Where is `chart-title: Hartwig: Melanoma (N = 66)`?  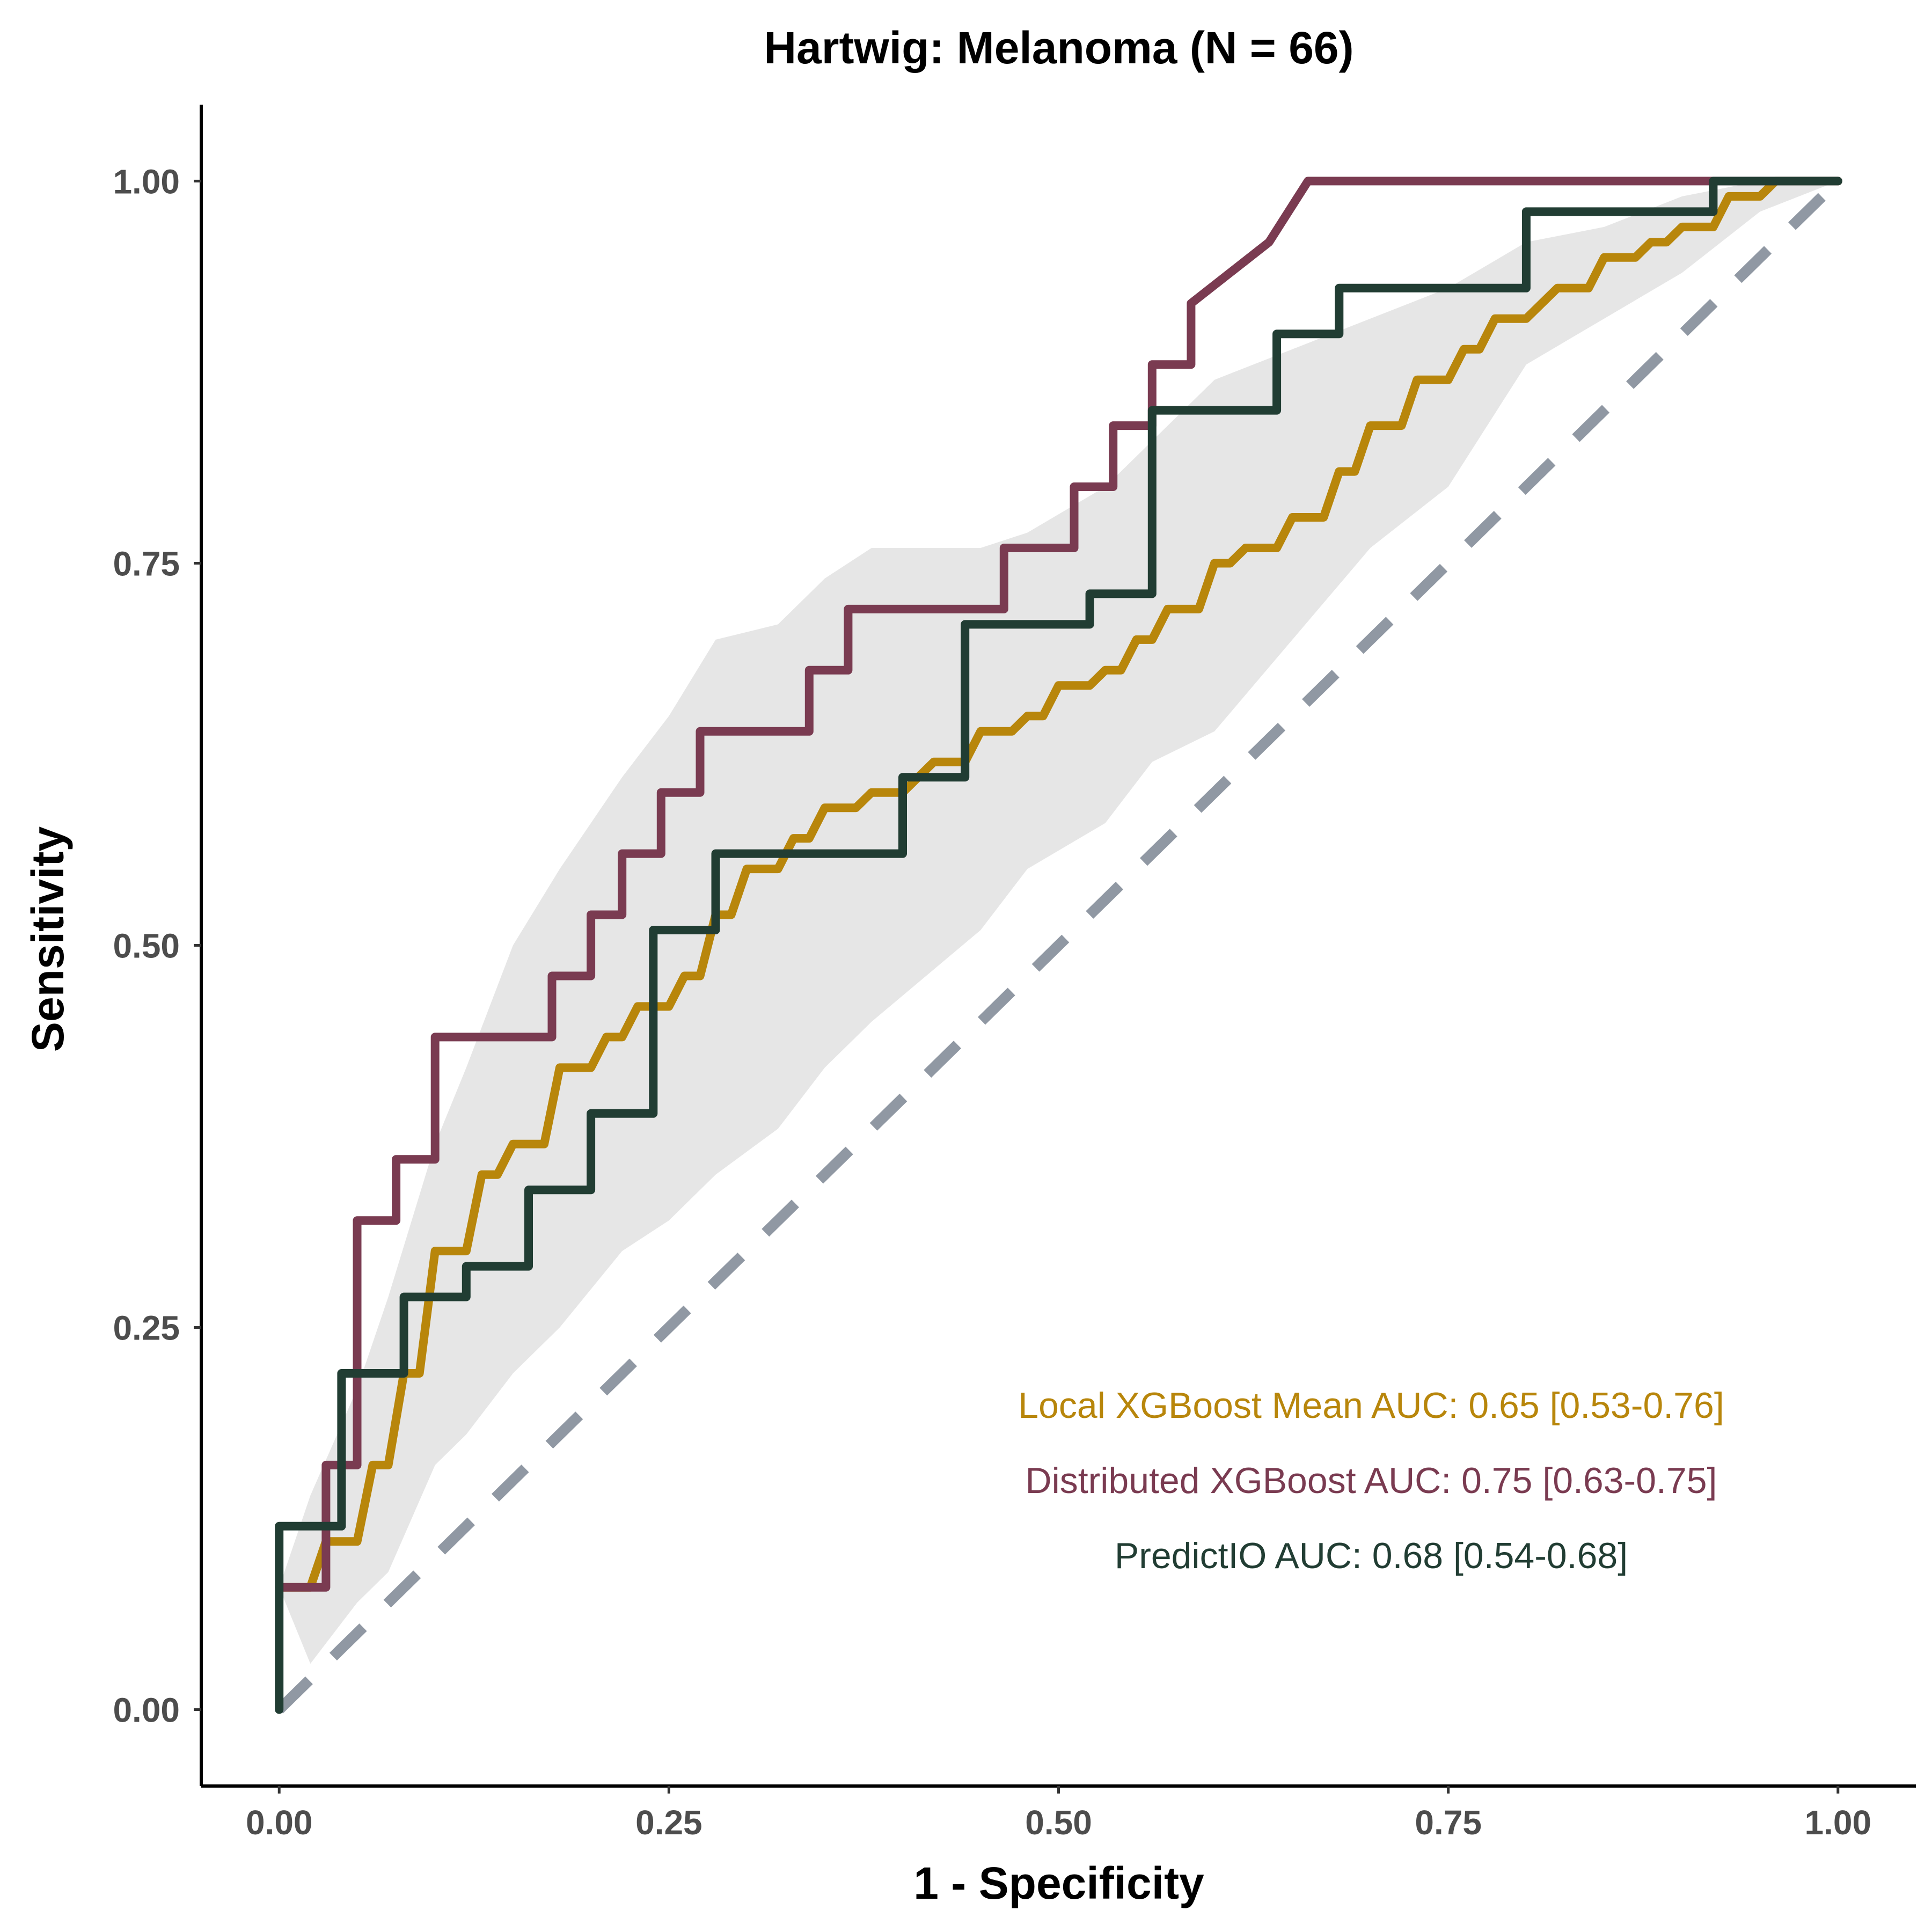 chart-title: Hartwig: Melanoma (N = 66) is located at coordinates (1058, 48).